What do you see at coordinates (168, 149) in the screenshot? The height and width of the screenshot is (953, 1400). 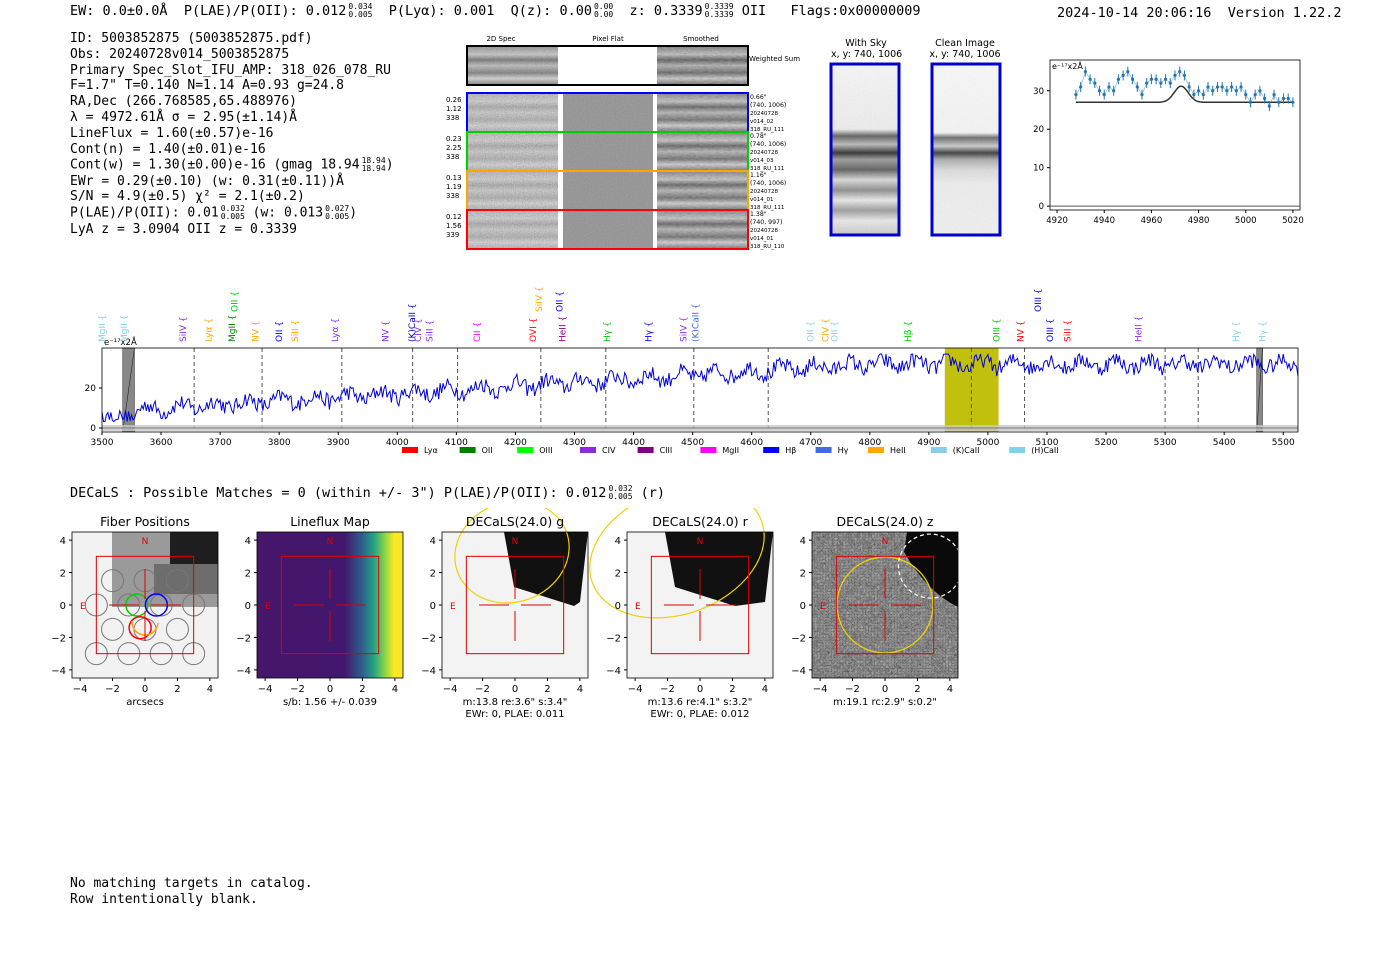 I see `info-contn: Cont(n) = 1.40(±0.01)e-16` at bounding box center [168, 149].